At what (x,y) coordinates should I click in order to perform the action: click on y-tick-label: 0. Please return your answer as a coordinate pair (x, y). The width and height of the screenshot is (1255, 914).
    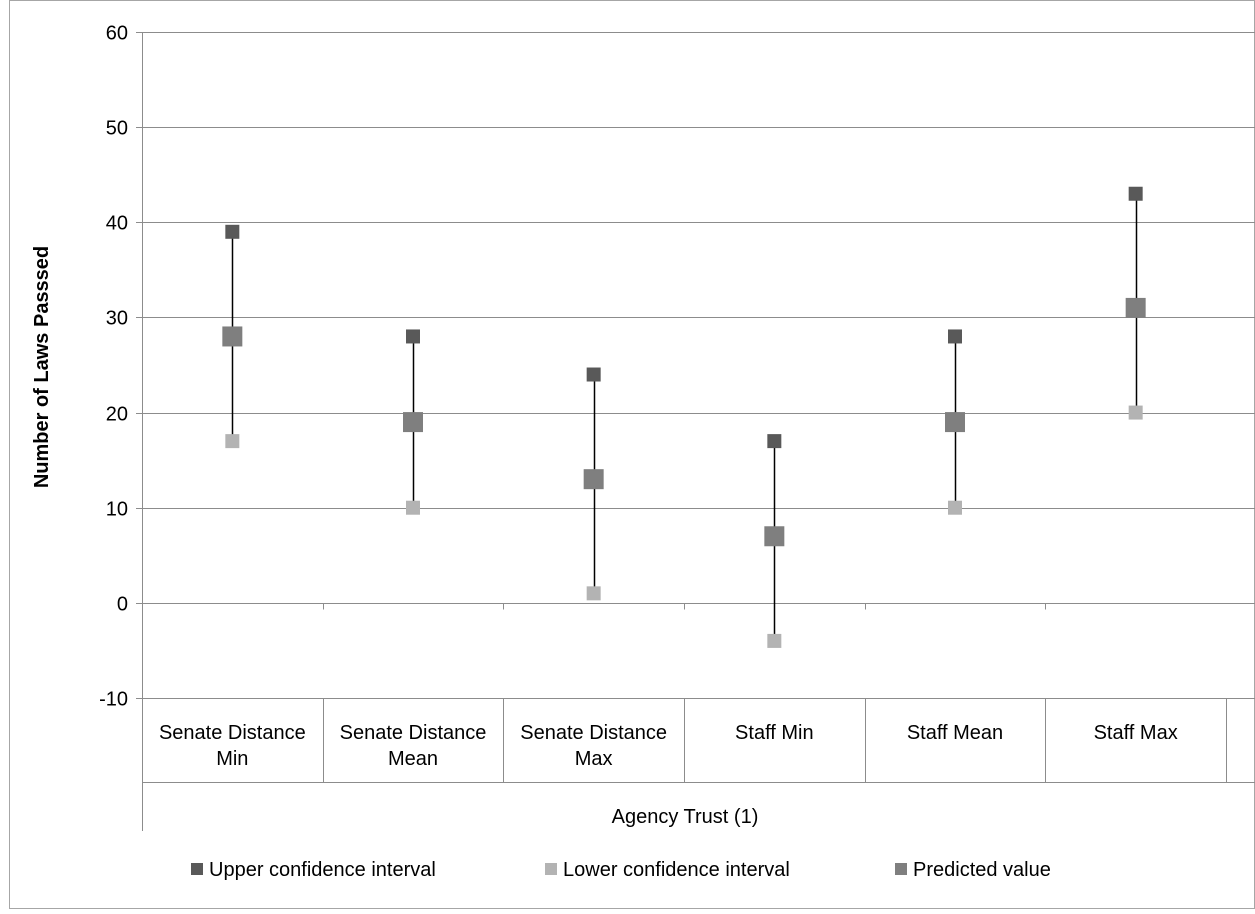
    Looking at the image, I should click on (122, 605).